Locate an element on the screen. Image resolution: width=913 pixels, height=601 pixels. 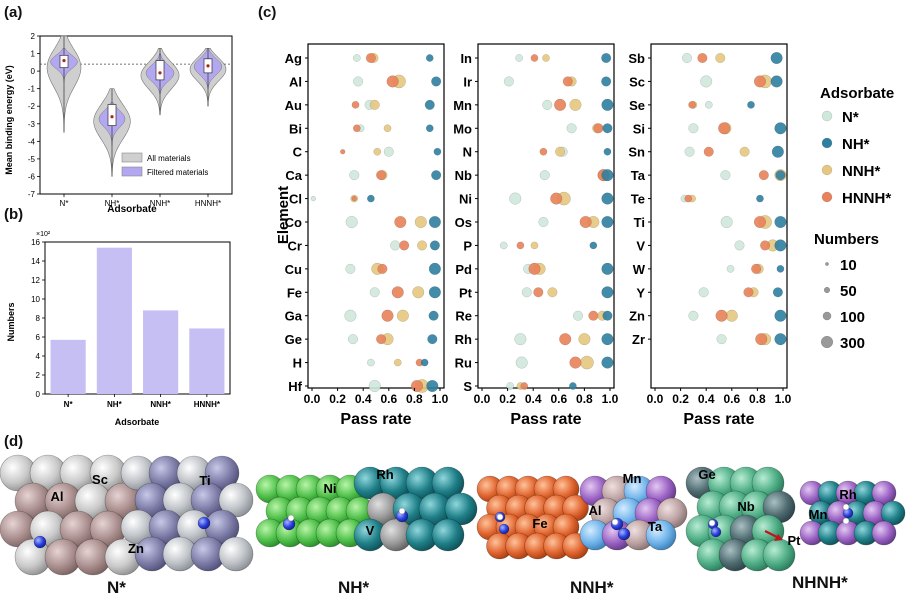
element-label: Re is located at coordinates (463, 316).